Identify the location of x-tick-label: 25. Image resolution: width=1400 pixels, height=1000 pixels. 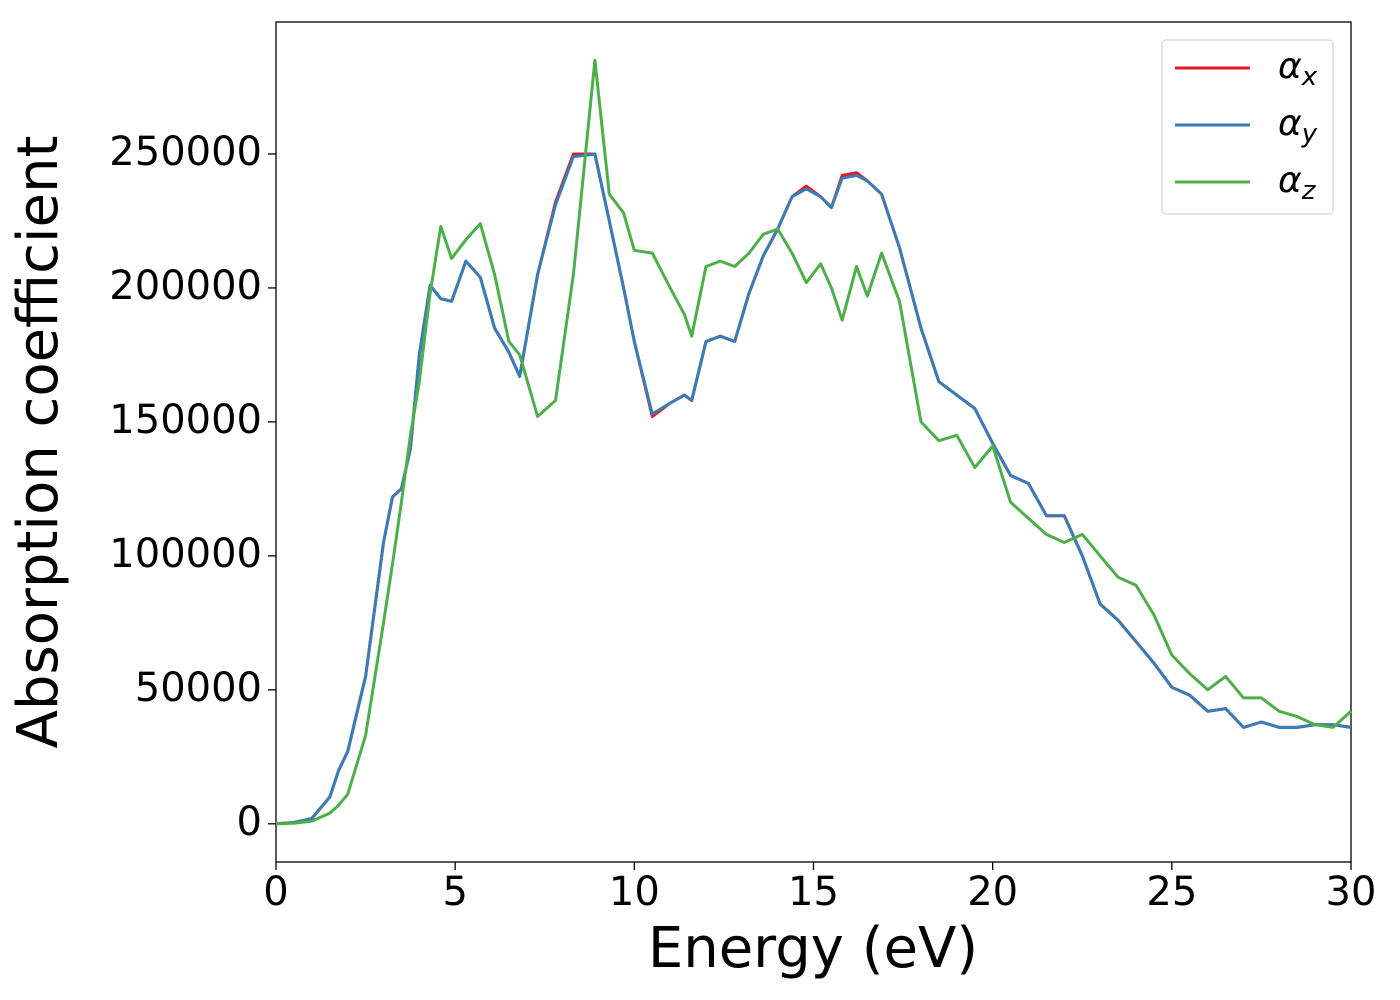
(1171, 892).